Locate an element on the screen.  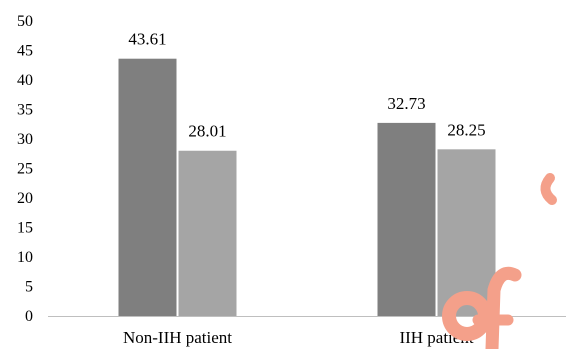
category-label: IIH patient is located at coordinates (436, 337).